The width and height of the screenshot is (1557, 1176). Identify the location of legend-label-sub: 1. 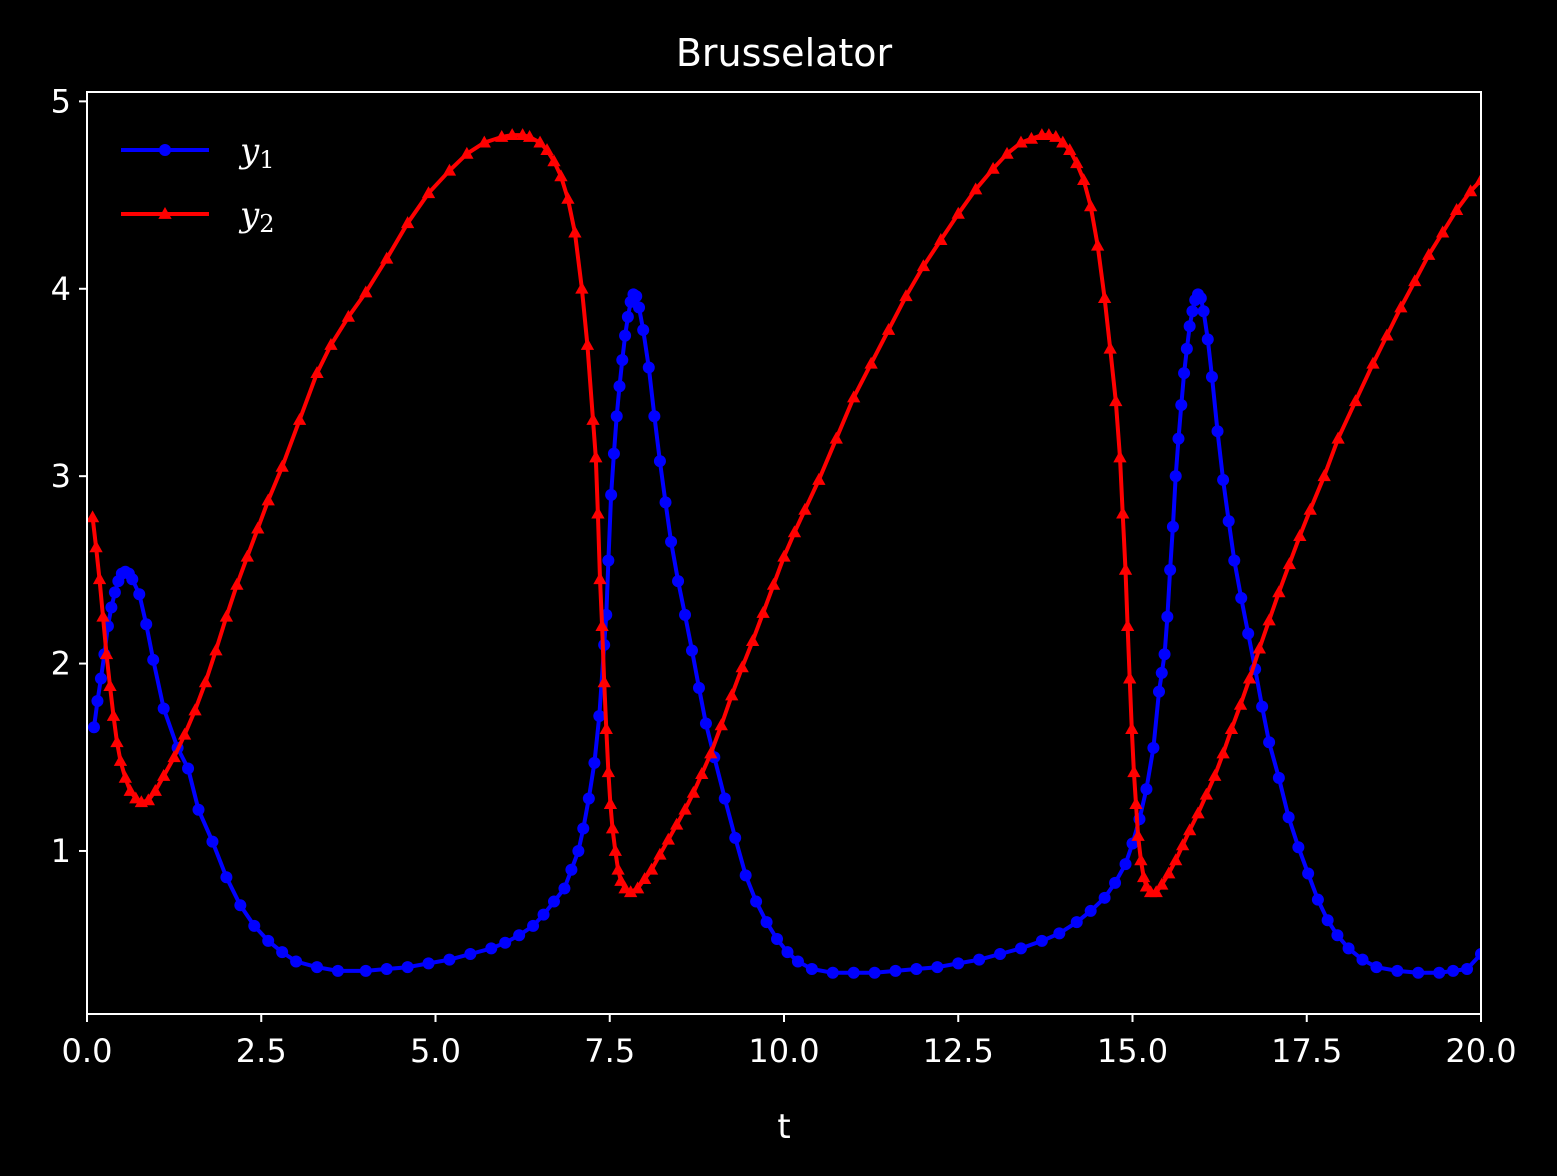
(266, 160).